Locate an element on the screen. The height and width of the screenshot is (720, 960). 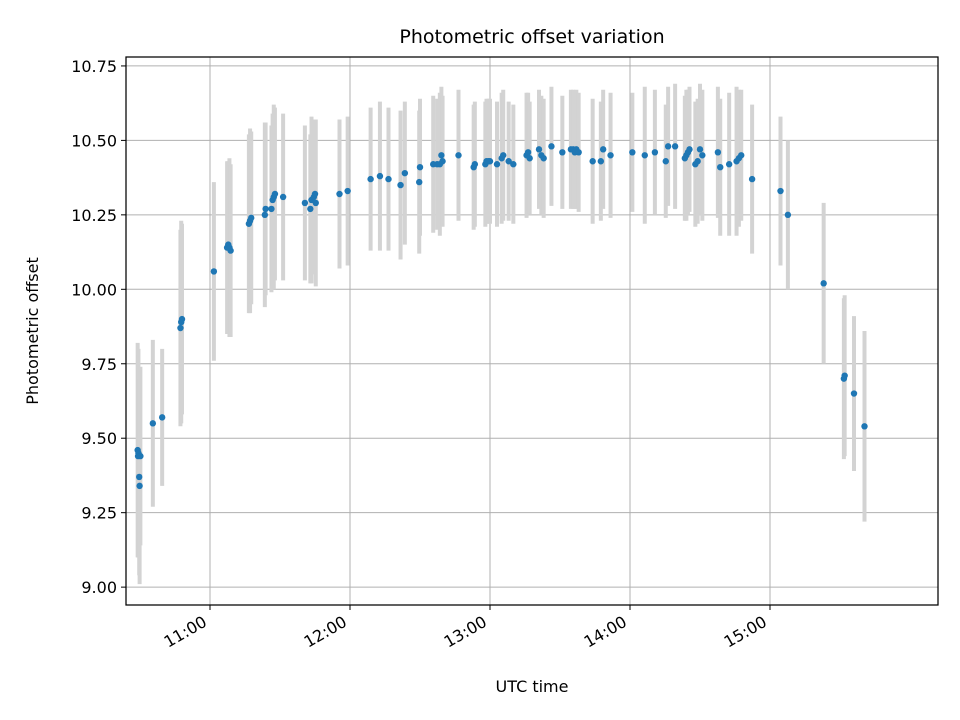
y-axis-label: Photometric offset is located at coordinates (32, 331).